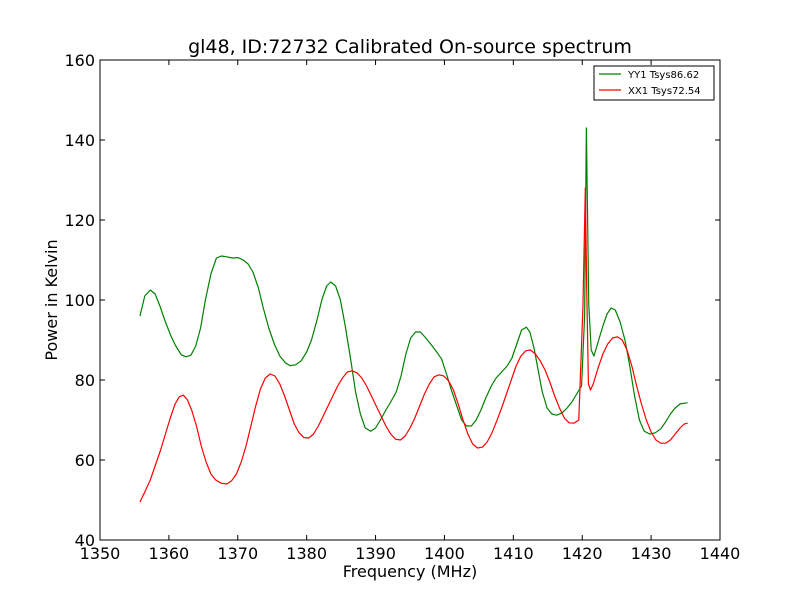 This screenshot has height=600, width=800. What do you see at coordinates (100, 553) in the screenshot?
I see `x-tick-label: 1350` at bounding box center [100, 553].